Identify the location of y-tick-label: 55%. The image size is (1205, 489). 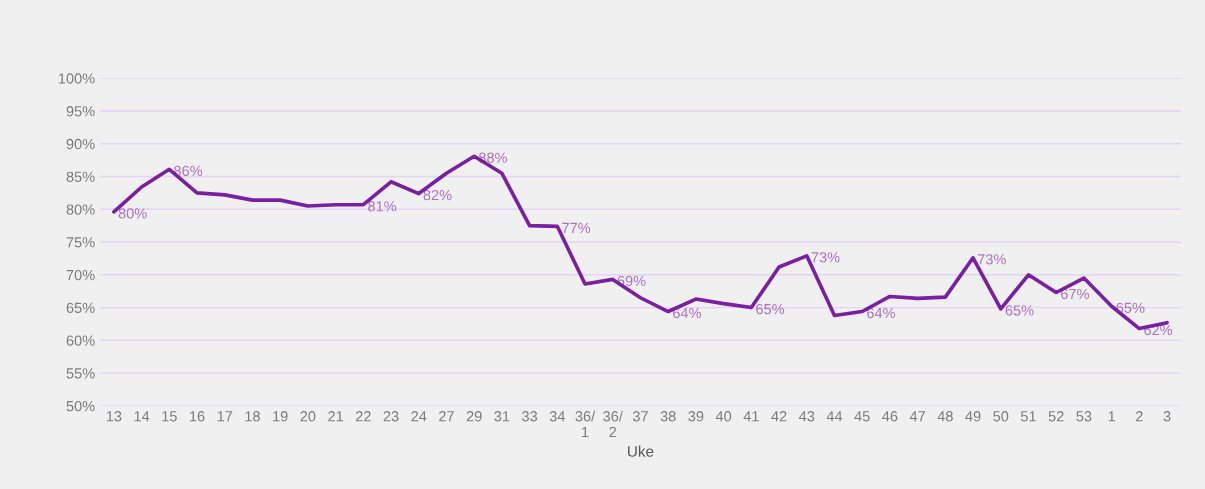
(80, 373).